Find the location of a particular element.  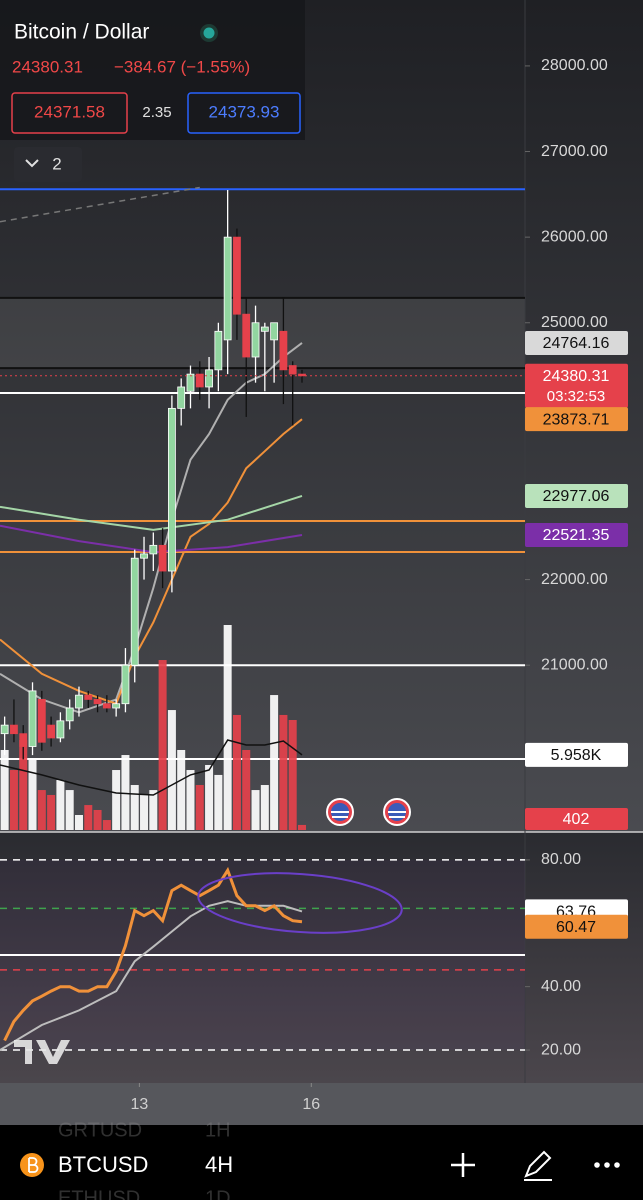

prev-symbol: GRTUSD is located at coordinates (100, 1130).